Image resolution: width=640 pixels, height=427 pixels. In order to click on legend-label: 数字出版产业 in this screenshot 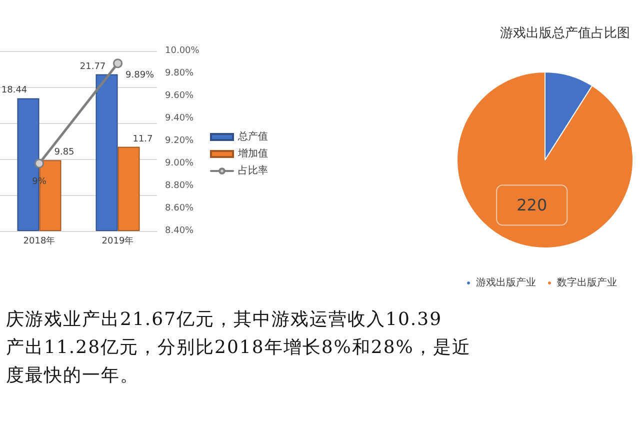, I will do `click(587, 282)`.